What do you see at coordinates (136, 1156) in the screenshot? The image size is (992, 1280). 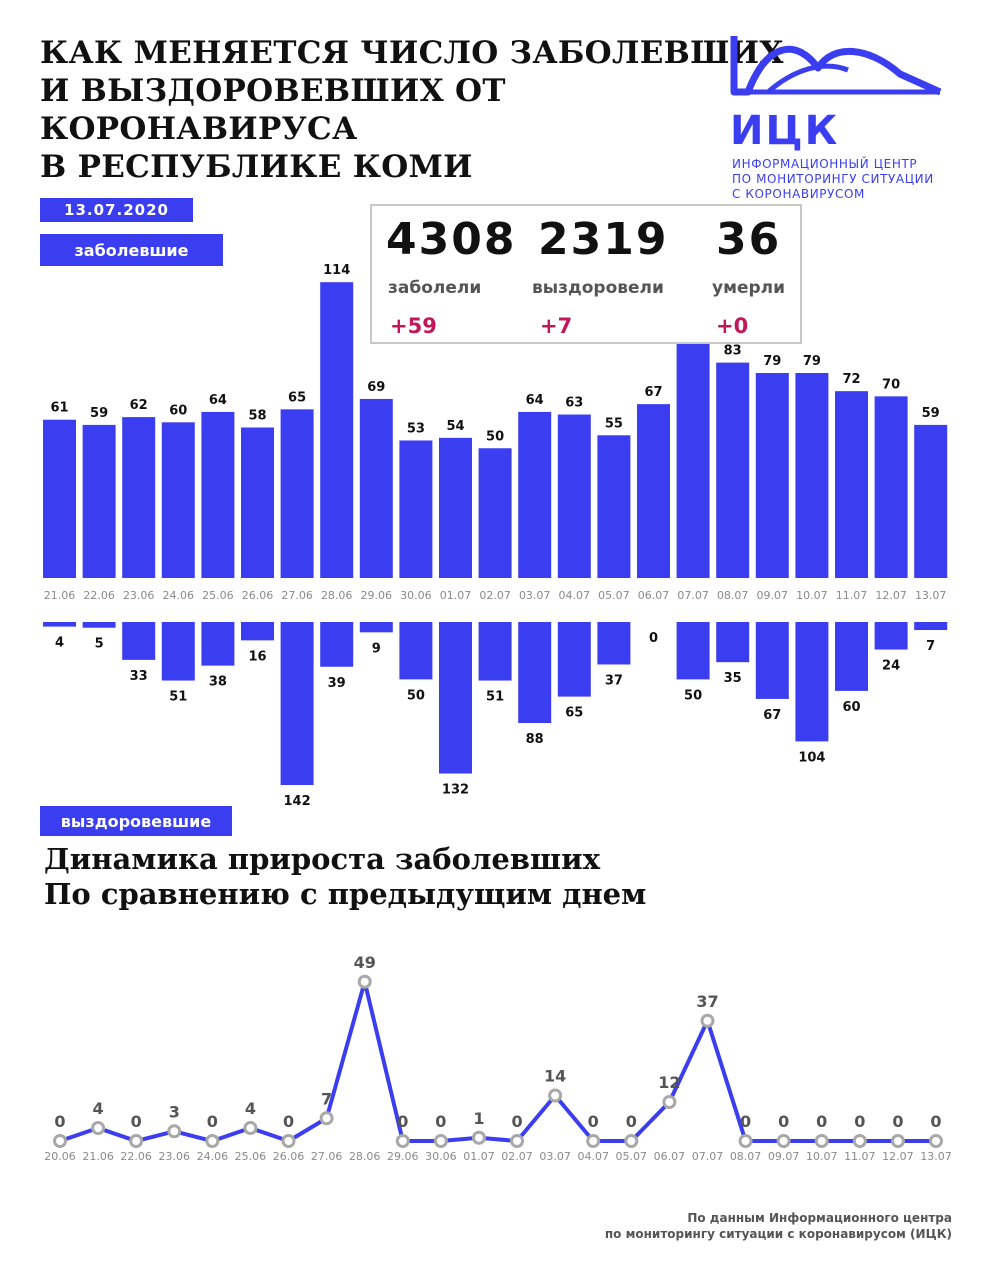 I see `x-tick-label: 22.06` at bounding box center [136, 1156].